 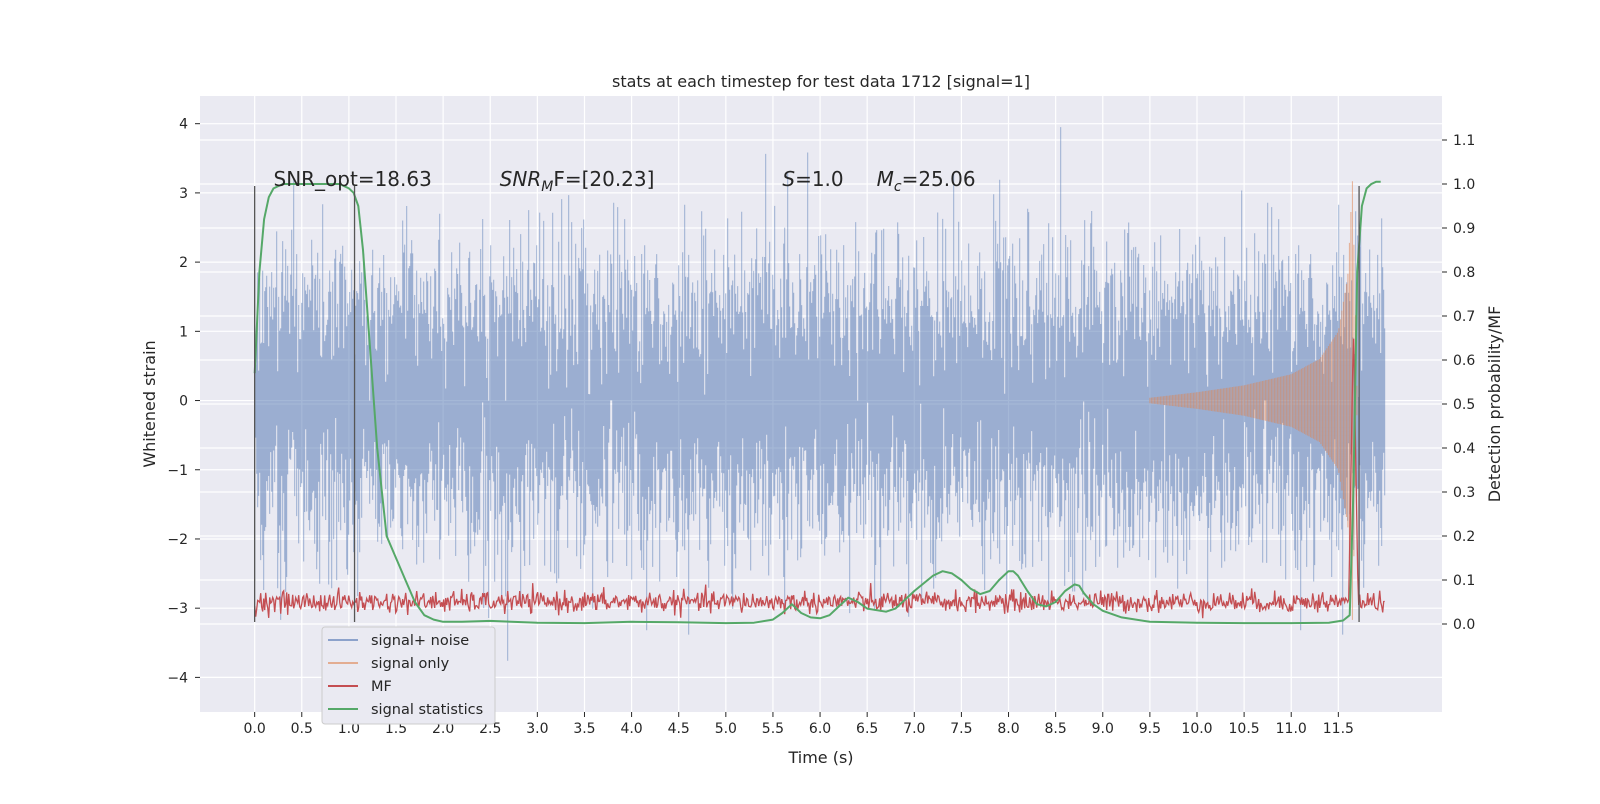 What do you see at coordinates (1008, 729) in the screenshot?
I see `x-tick-label: 8.0` at bounding box center [1008, 729].